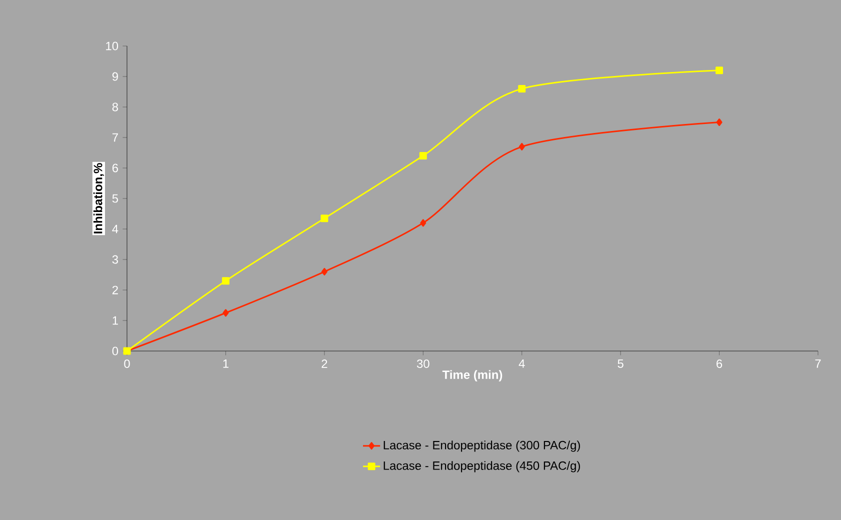 The height and width of the screenshot is (520, 841). What do you see at coordinates (127, 363) in the screenshot?
I see `x-tick-label: 0` at bounding box center [127, 363].